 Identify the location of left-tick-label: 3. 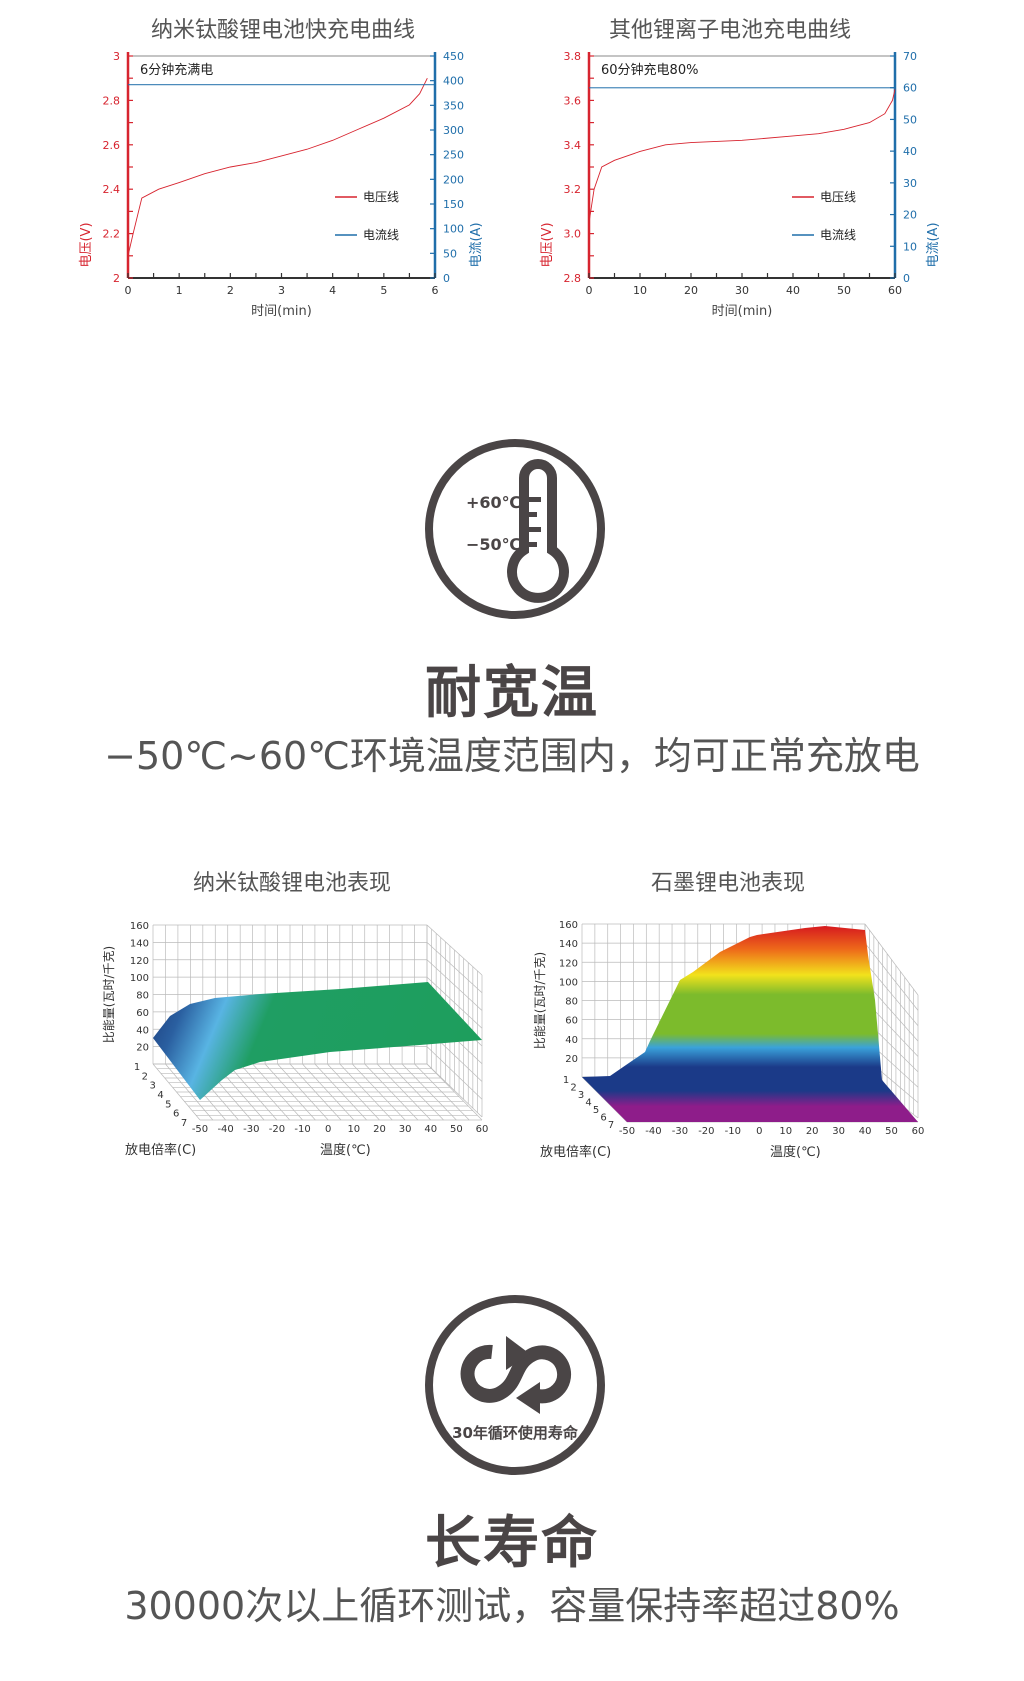
(116, 56).